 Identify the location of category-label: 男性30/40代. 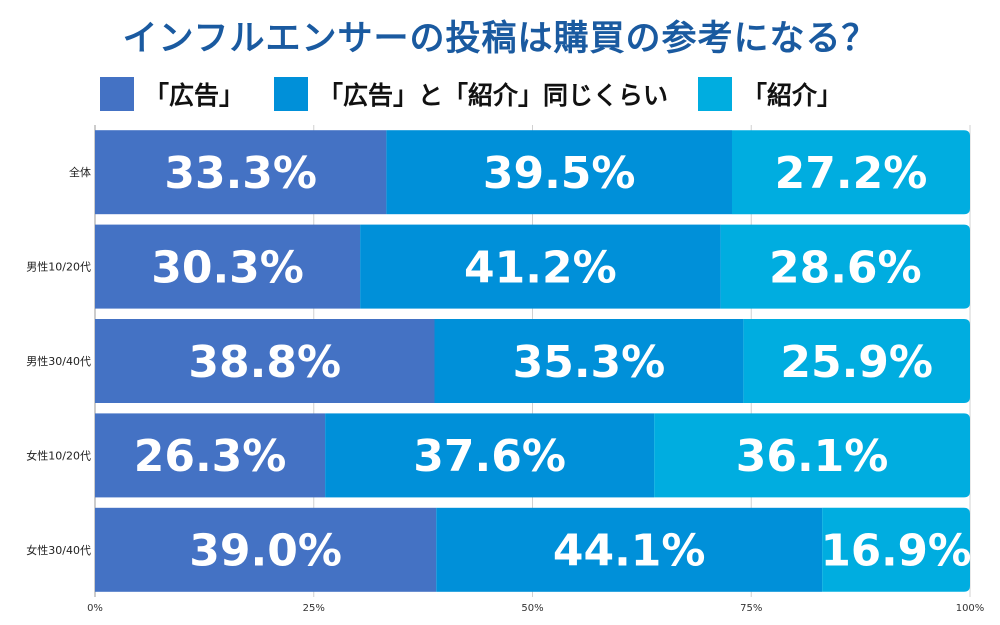
(58, 361).